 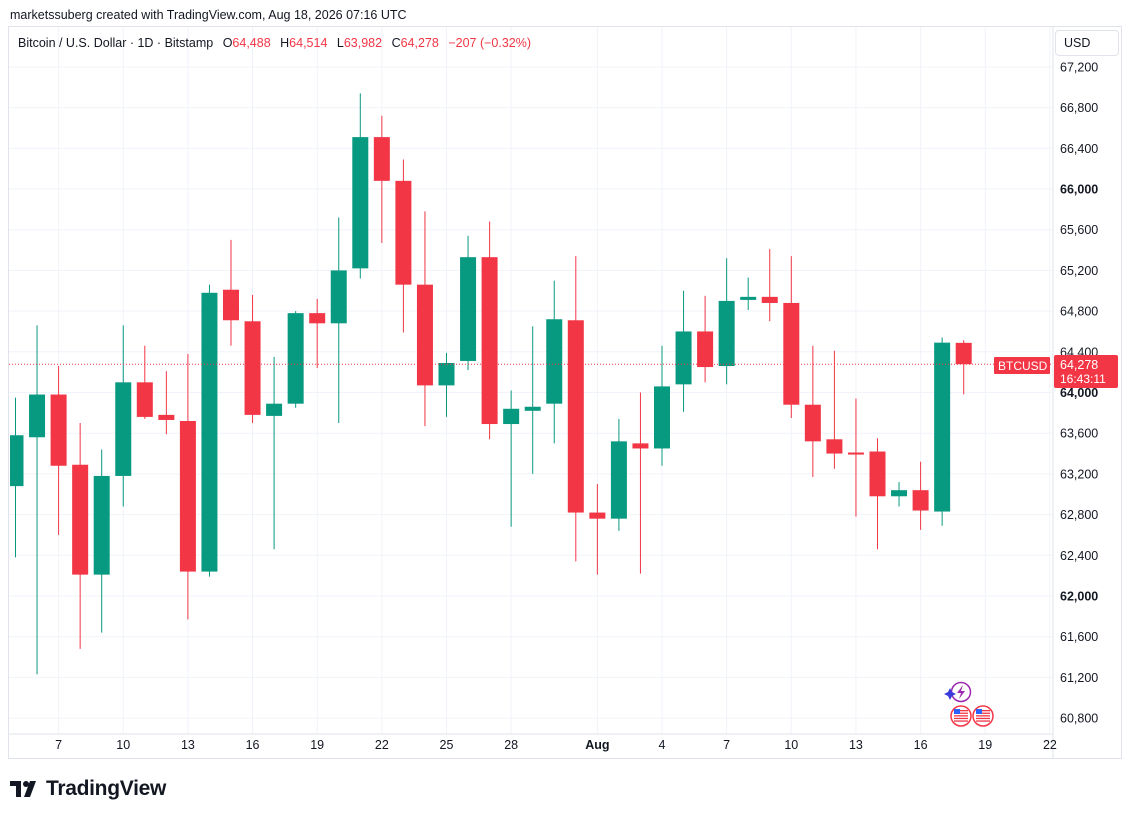 I want to click on currency-button: USD, so click(x=1087, y=43).